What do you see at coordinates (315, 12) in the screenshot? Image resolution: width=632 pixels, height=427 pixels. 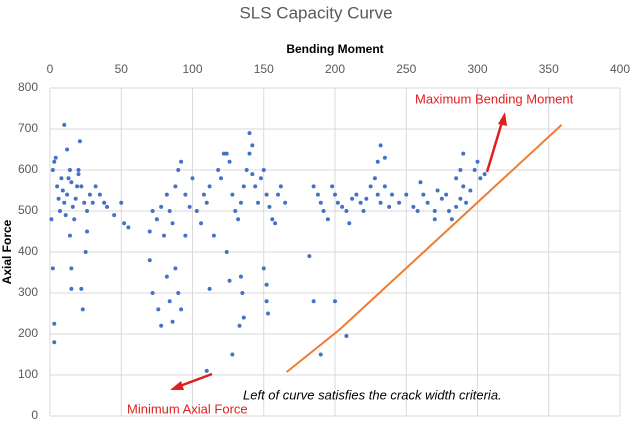 I see `chart-title: SLS Capacity Curve` at bounding box center [315, 12].